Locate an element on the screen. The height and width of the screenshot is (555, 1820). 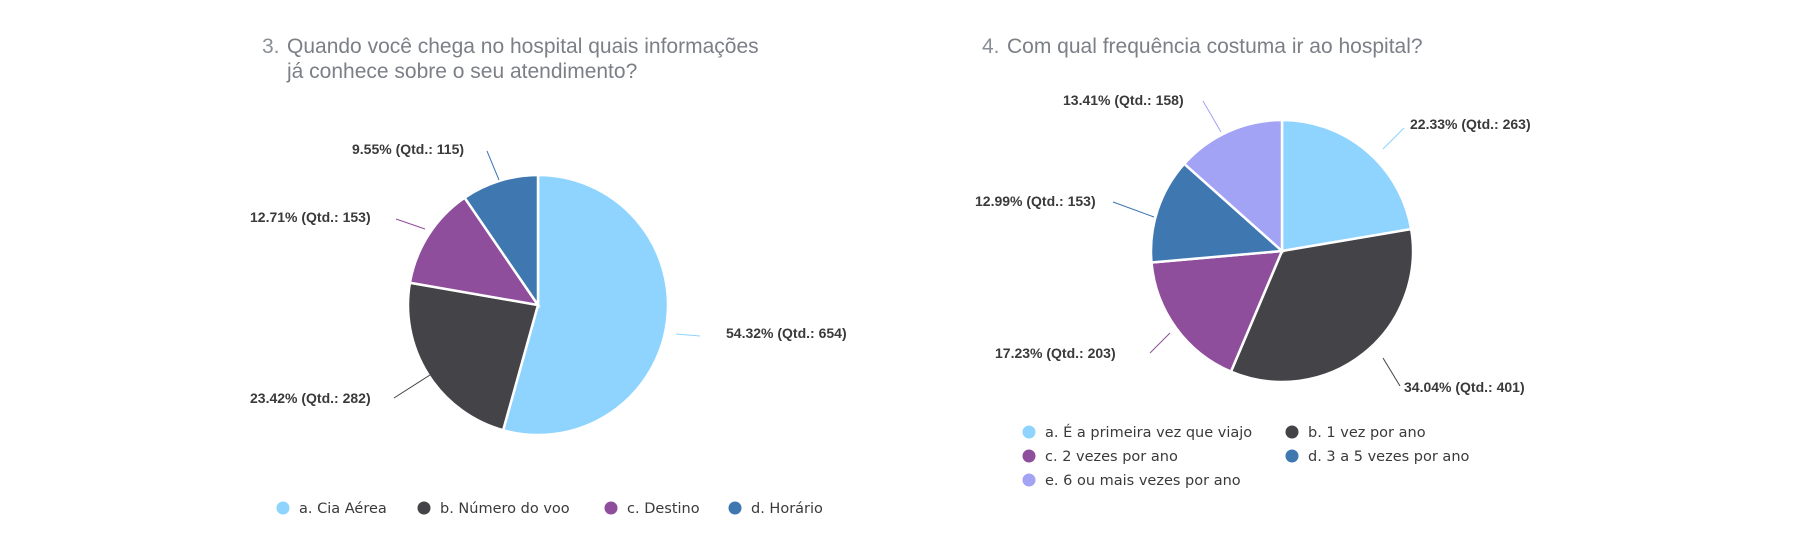
chart2-data-label-5: 13.41% (Qtd.: 158) is located at coordinates (1123, 100).